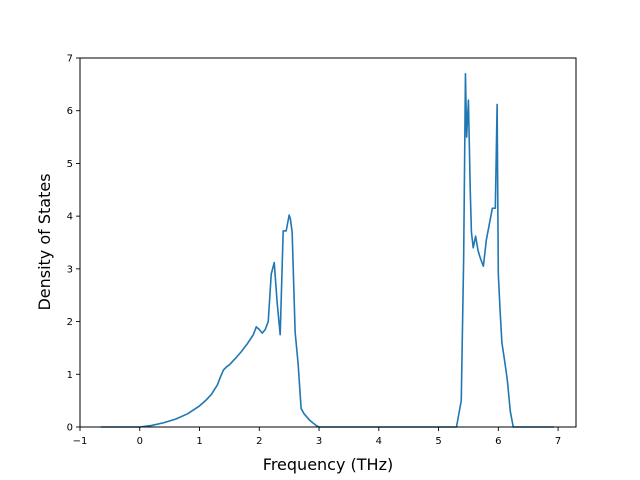 The image size is (640, 480). I want to click on x-tick-label: 1, so click(199, 441).